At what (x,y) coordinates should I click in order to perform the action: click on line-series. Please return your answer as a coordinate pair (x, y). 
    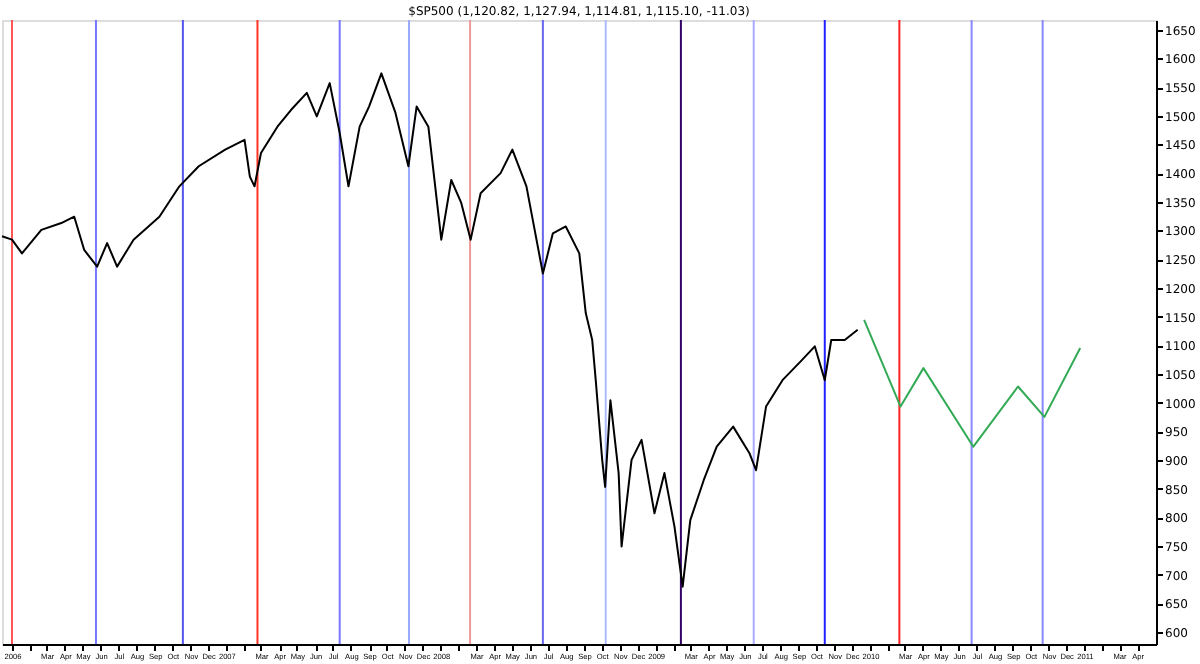
    Looking at the image, I should click on (972, 383).